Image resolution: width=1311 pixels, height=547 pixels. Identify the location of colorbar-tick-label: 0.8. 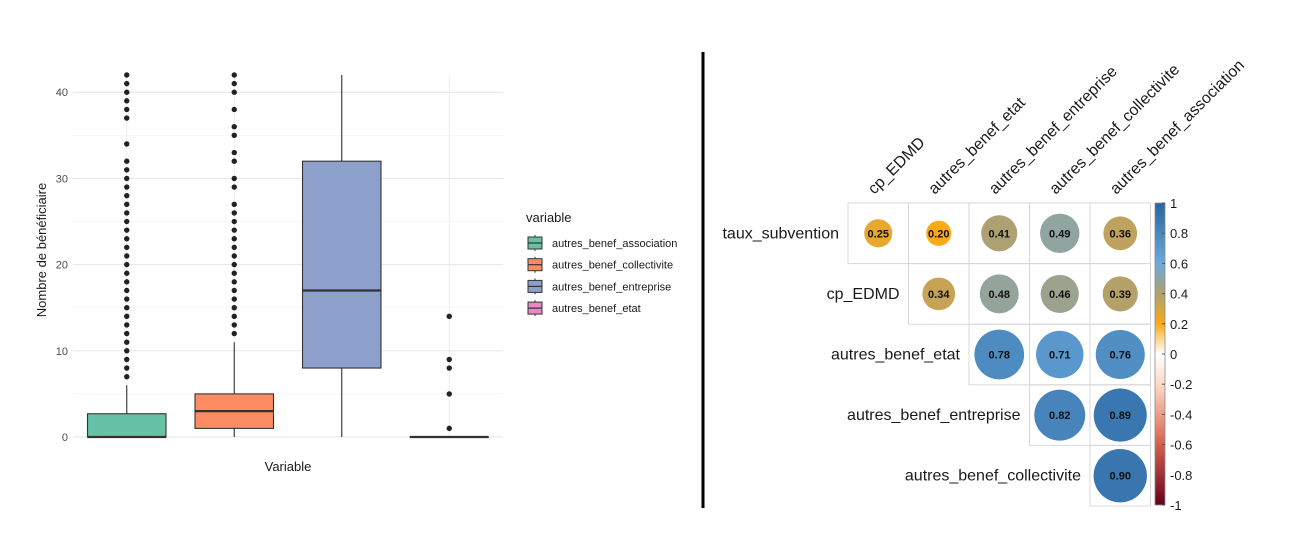
(1179, 233).